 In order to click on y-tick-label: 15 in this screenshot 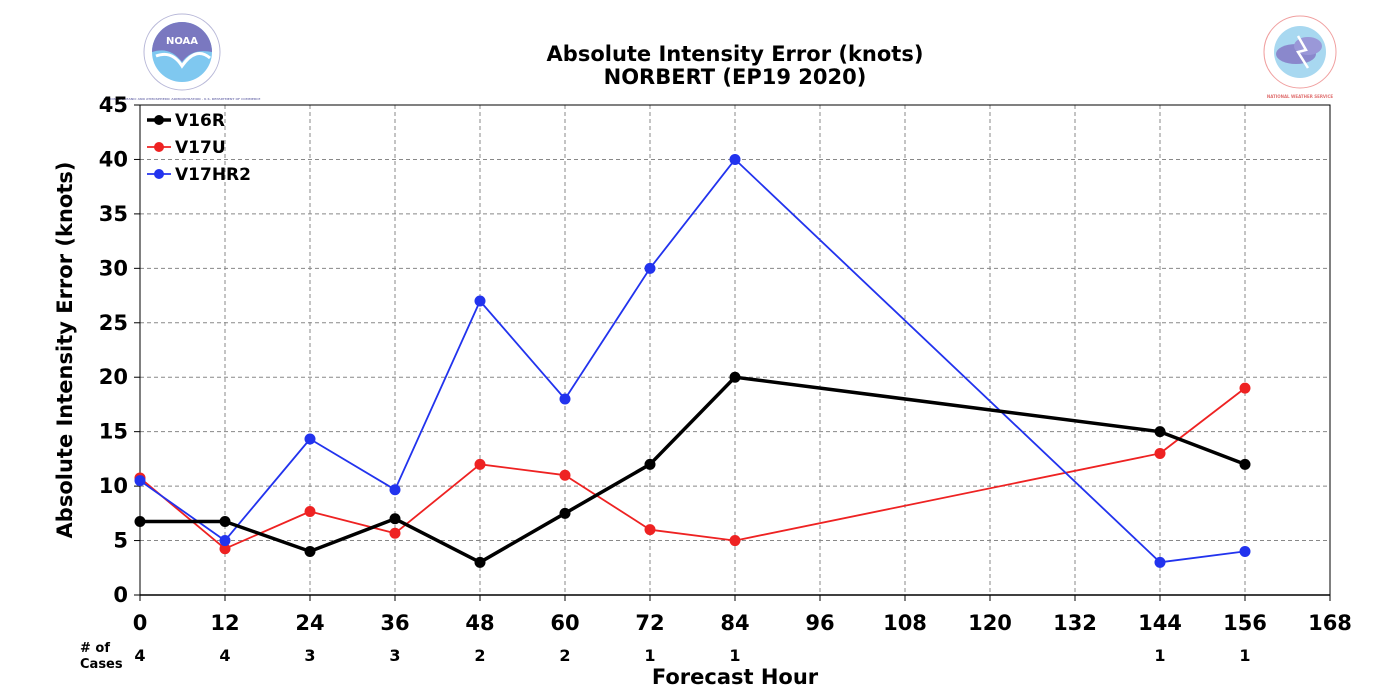, I will do `click(113, 432)`.